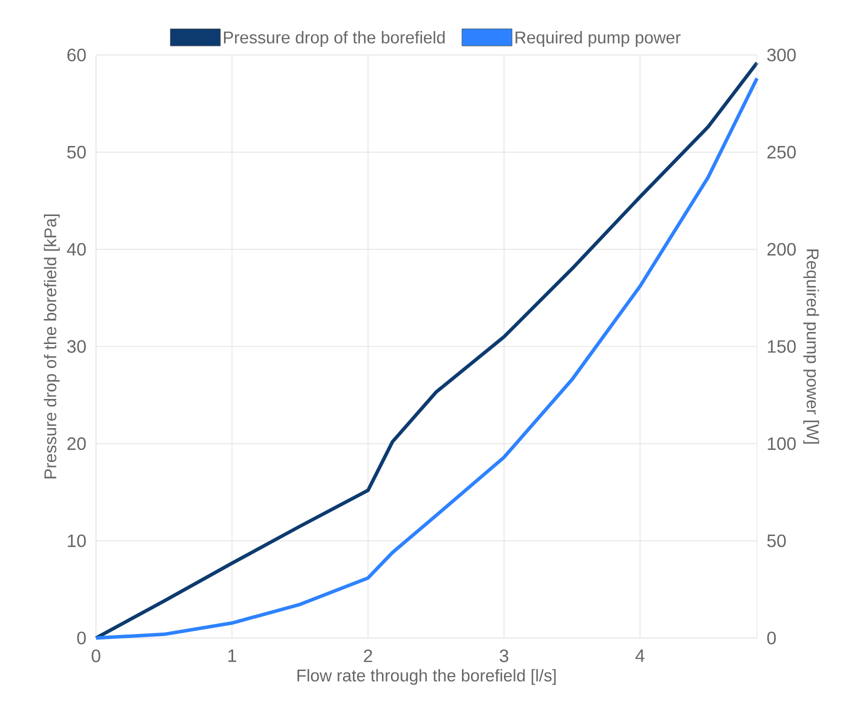  Describe the element at coordinates (76, 346) in the screenshot. I see `y-tick-label: 30` at that location.